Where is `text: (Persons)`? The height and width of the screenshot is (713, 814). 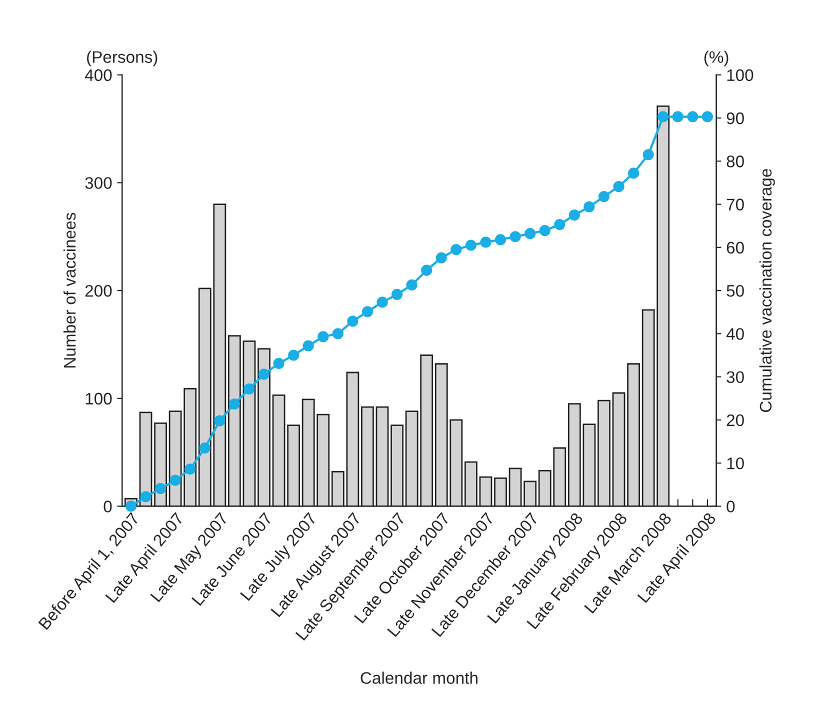 text: (Persons) is located at coordinates (122, 58).